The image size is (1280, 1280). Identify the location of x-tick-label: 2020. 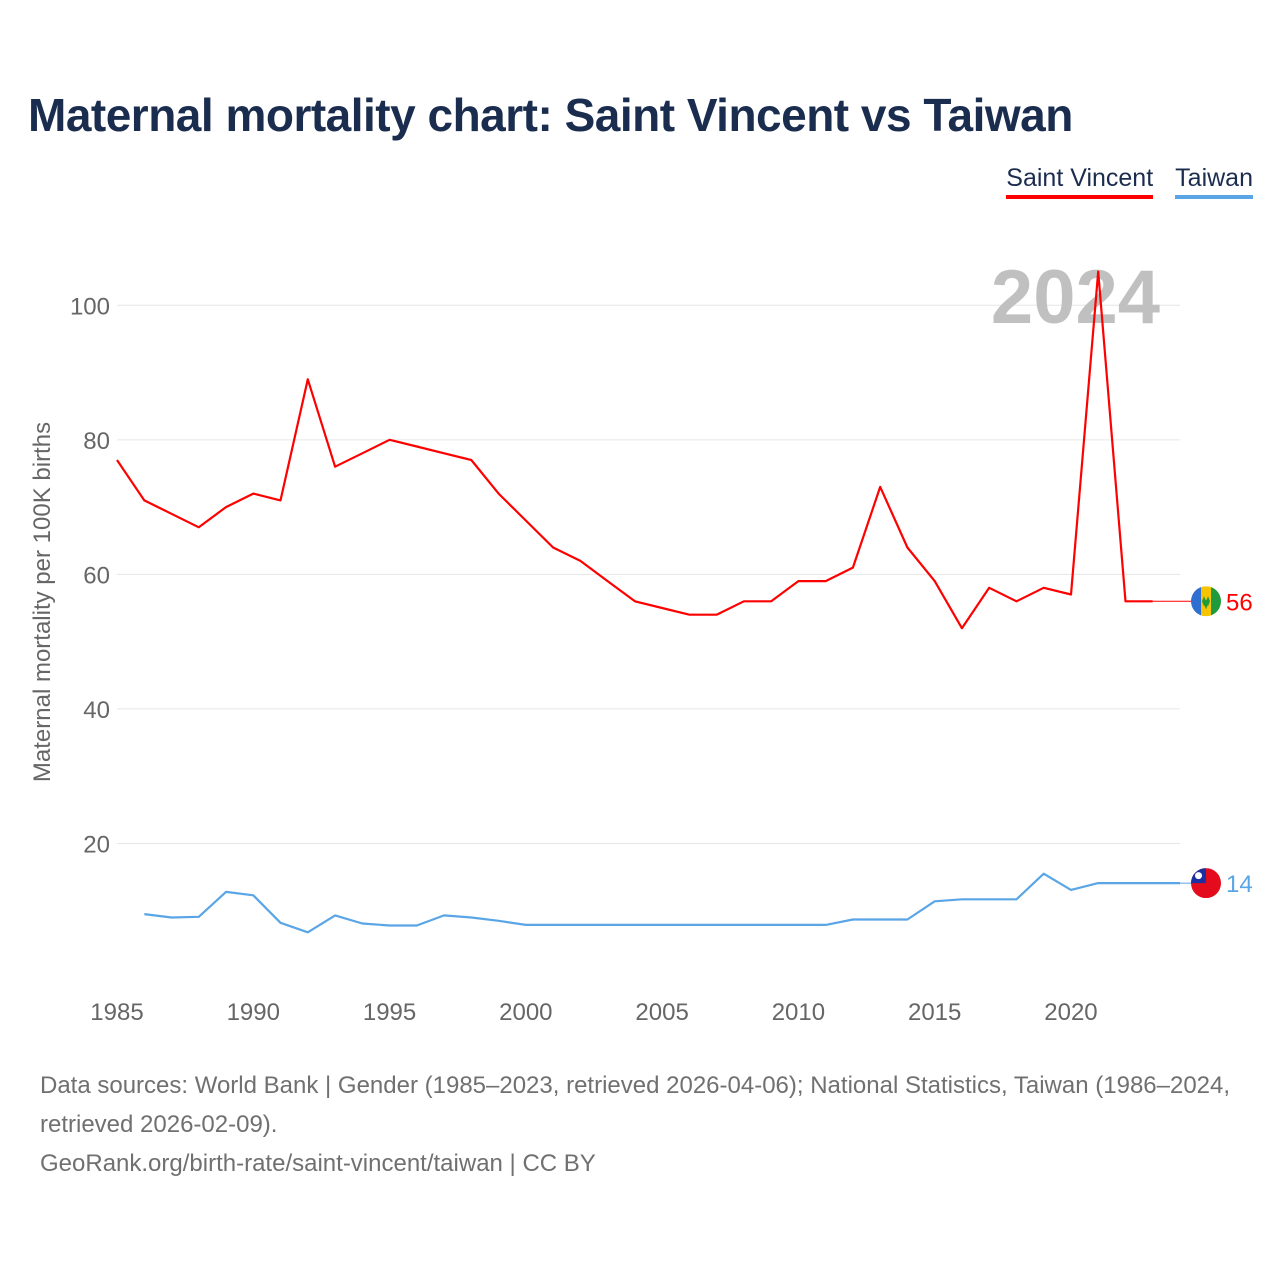
(1070, 1012).